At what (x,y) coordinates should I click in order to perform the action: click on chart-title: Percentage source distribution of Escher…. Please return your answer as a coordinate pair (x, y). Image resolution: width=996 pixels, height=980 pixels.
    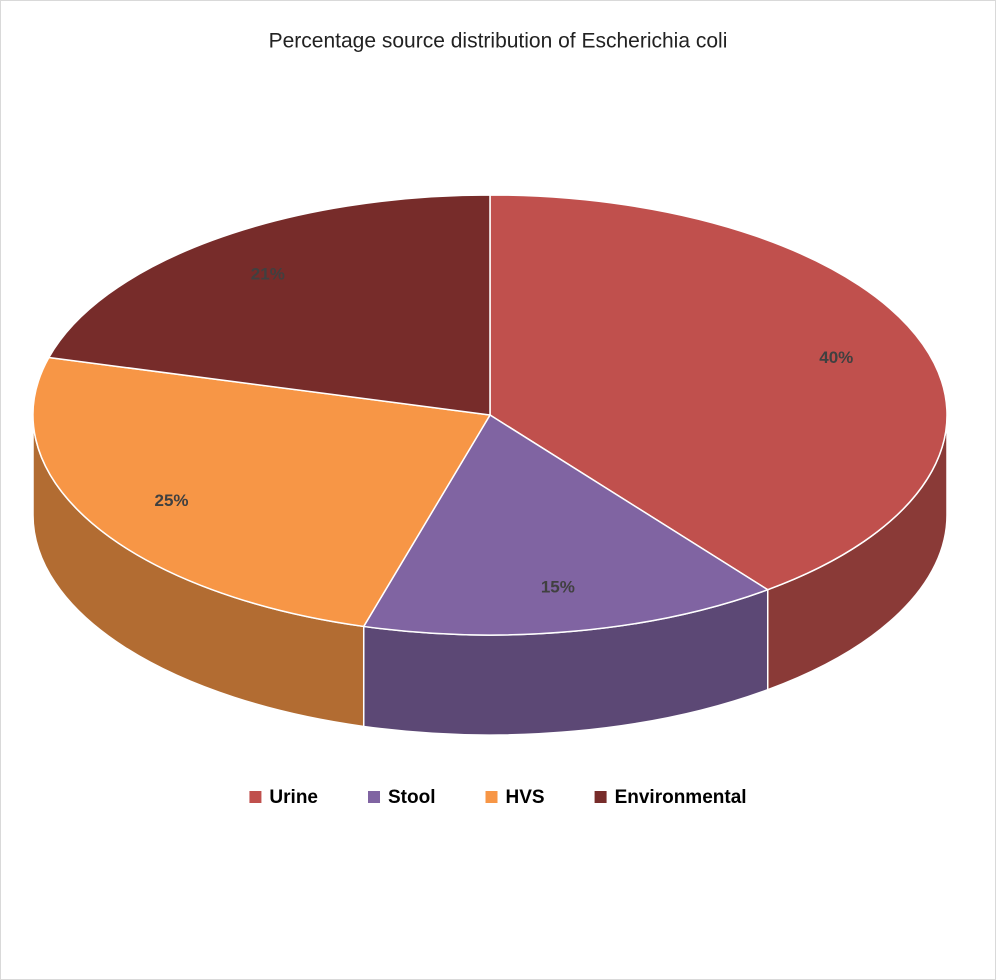
    Looking at the image, I should click on (498, 41).